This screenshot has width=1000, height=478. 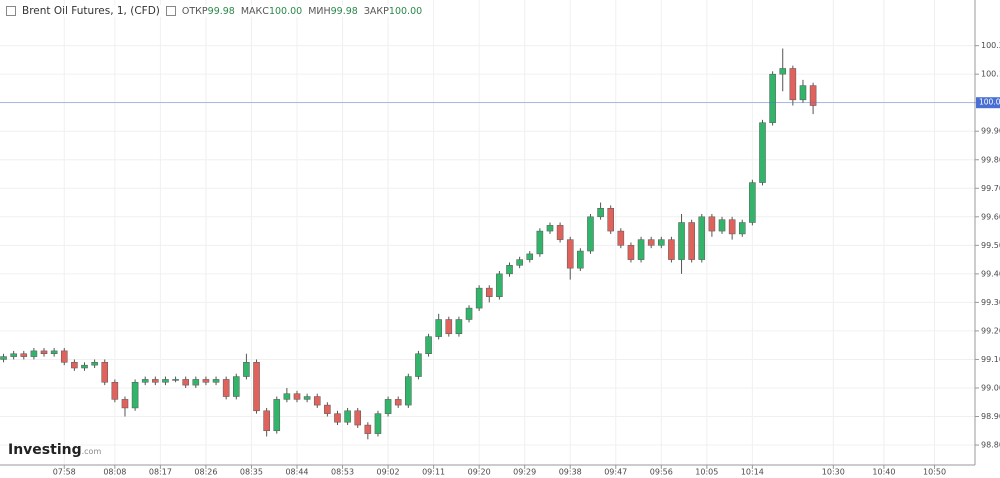 What do you see at coordinates (251, 472) in the screenshot?
I see `x-tick-label: 08:35` at bounding box center [251, 472].